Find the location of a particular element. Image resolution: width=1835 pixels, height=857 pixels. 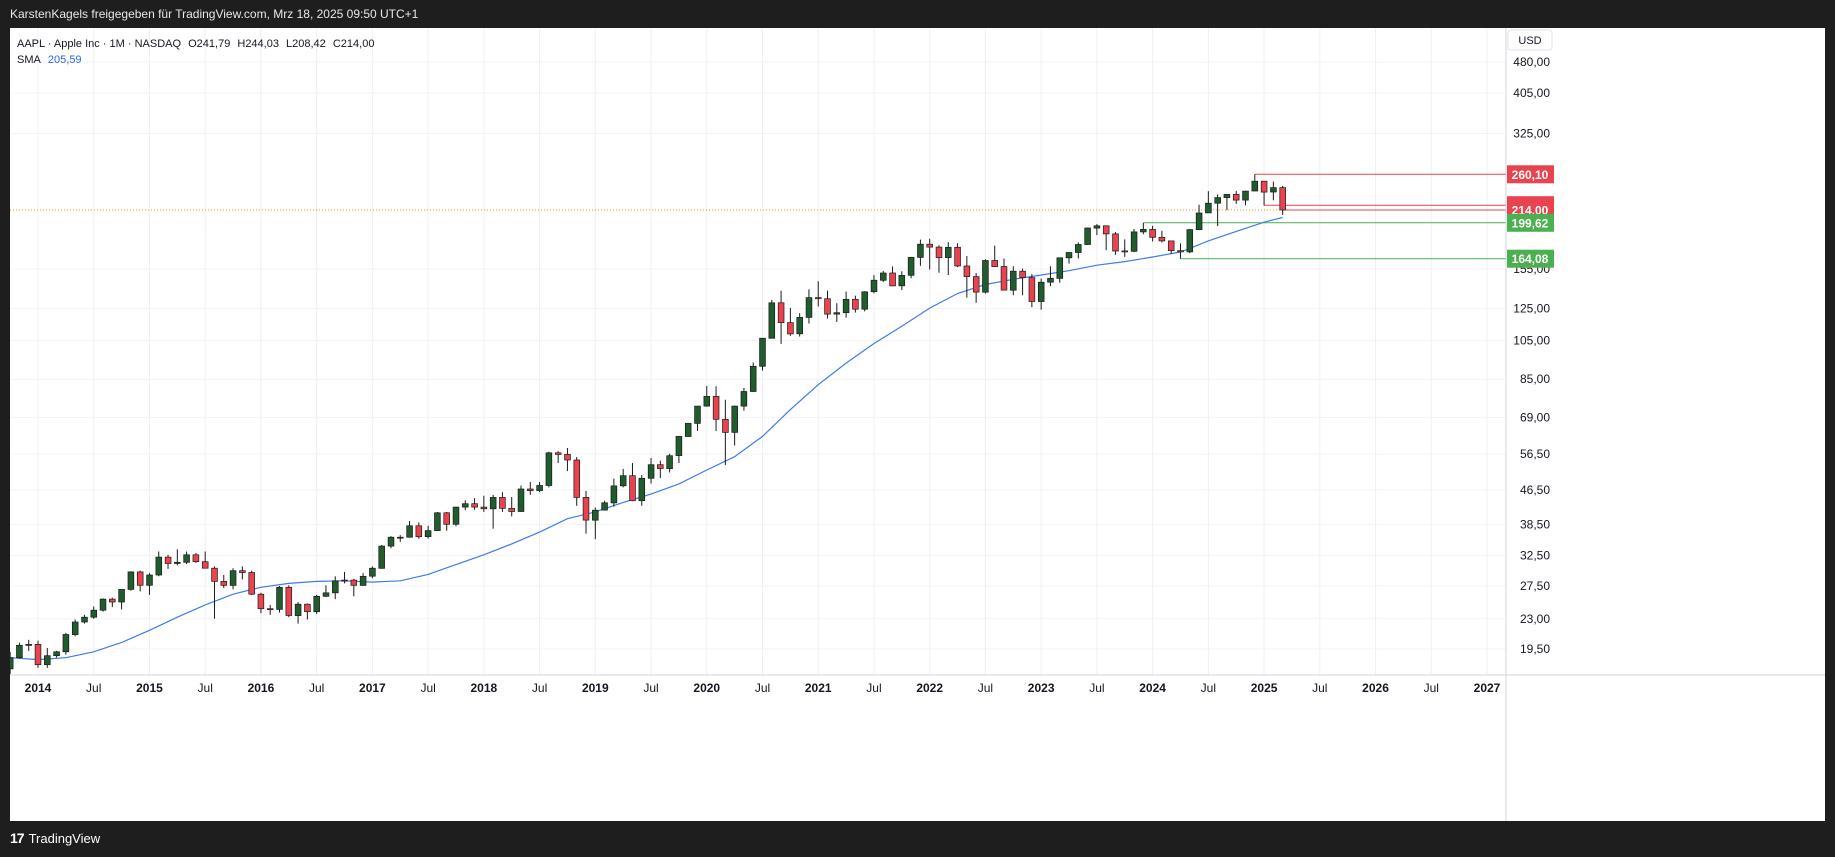

legend-symbol: AAPL · Apple Inc · 1M · NASDAQ is located at coordinates (99, 44).